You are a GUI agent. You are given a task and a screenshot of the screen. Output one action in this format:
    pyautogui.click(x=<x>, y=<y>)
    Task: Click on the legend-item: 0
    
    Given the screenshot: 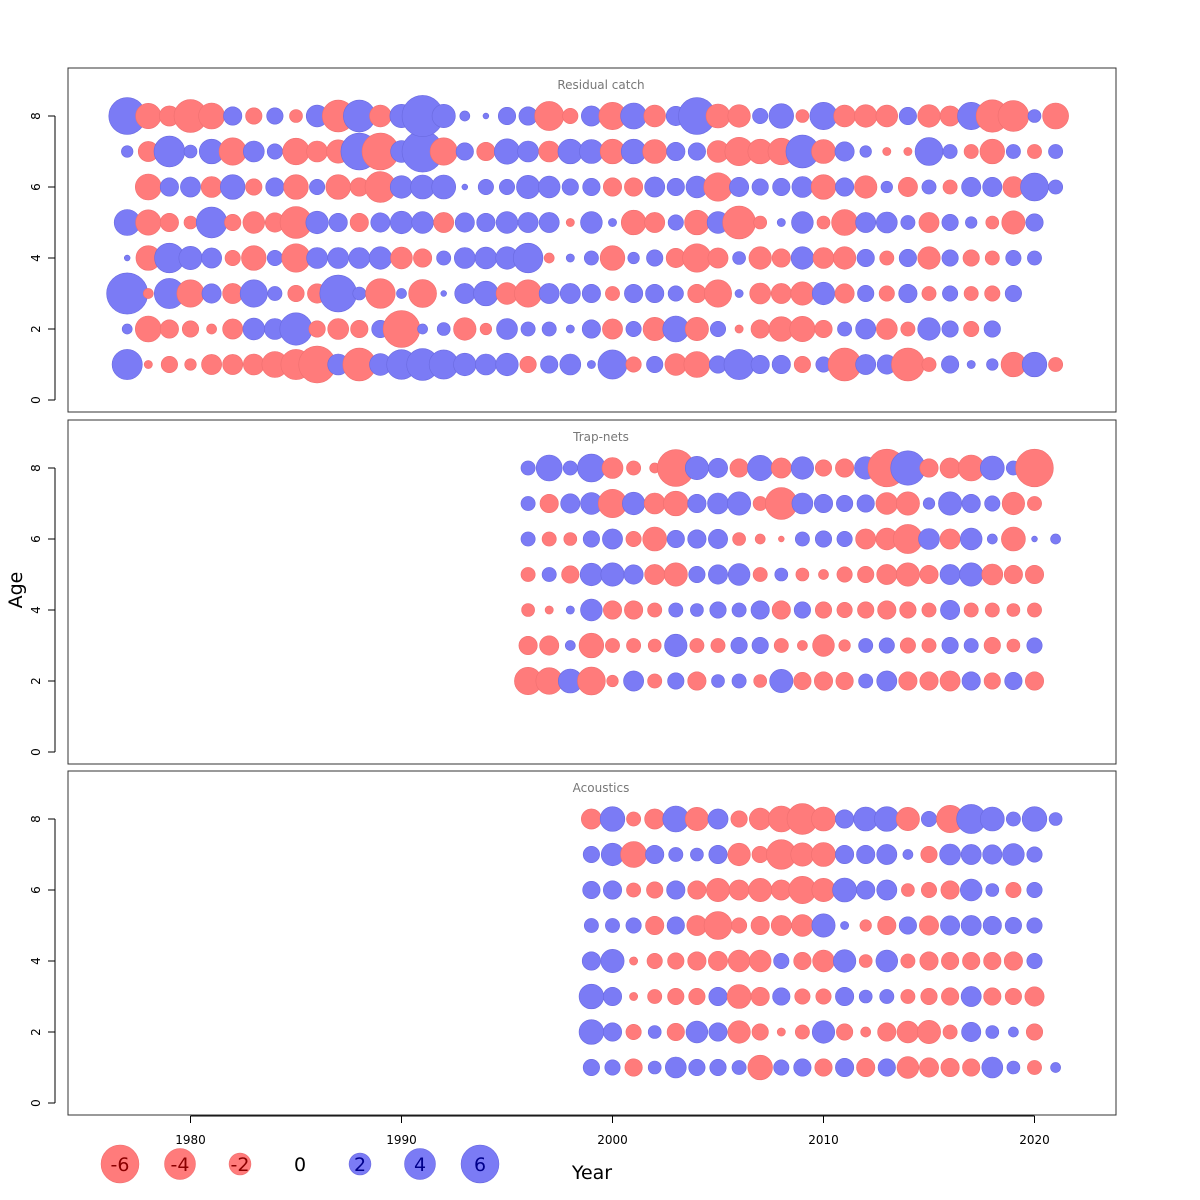 What is the action you would take?
    pyautogui.click(x=300, y=1165)
    